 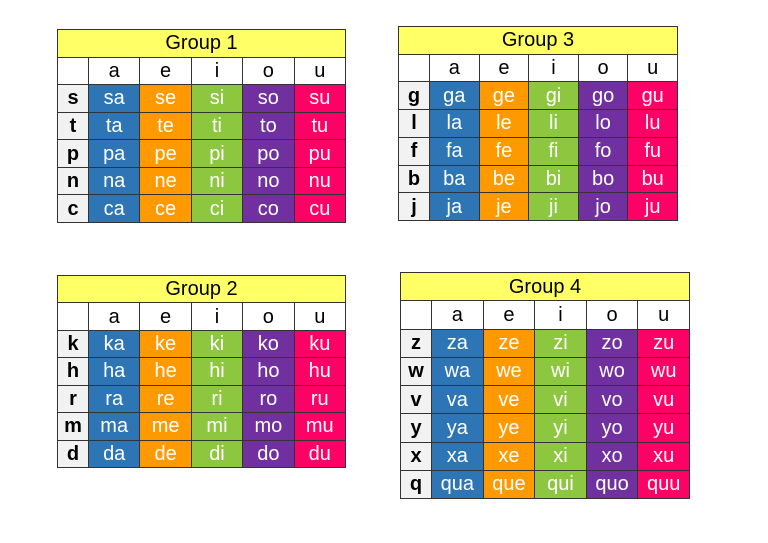 What do you see at coordinates (217, 371) in the screenshot?
I see `syllable-cell: hi` at bounding box center [217, 371].